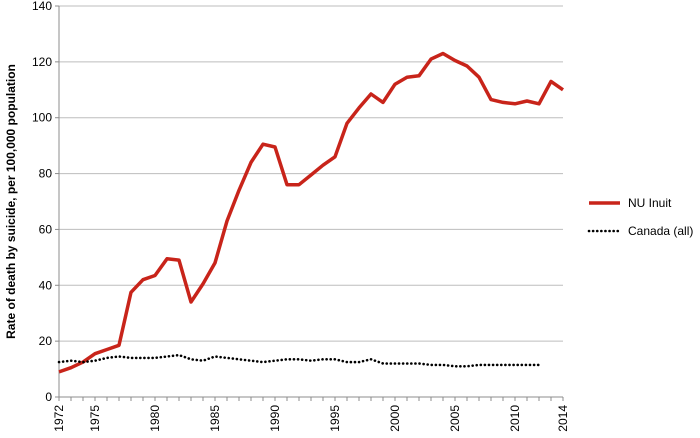 This screenshot has height=438, width=700. Describe the element at coordinates (215, 418) in the screenshot. I see `x-tick-label: 1985` at that location.